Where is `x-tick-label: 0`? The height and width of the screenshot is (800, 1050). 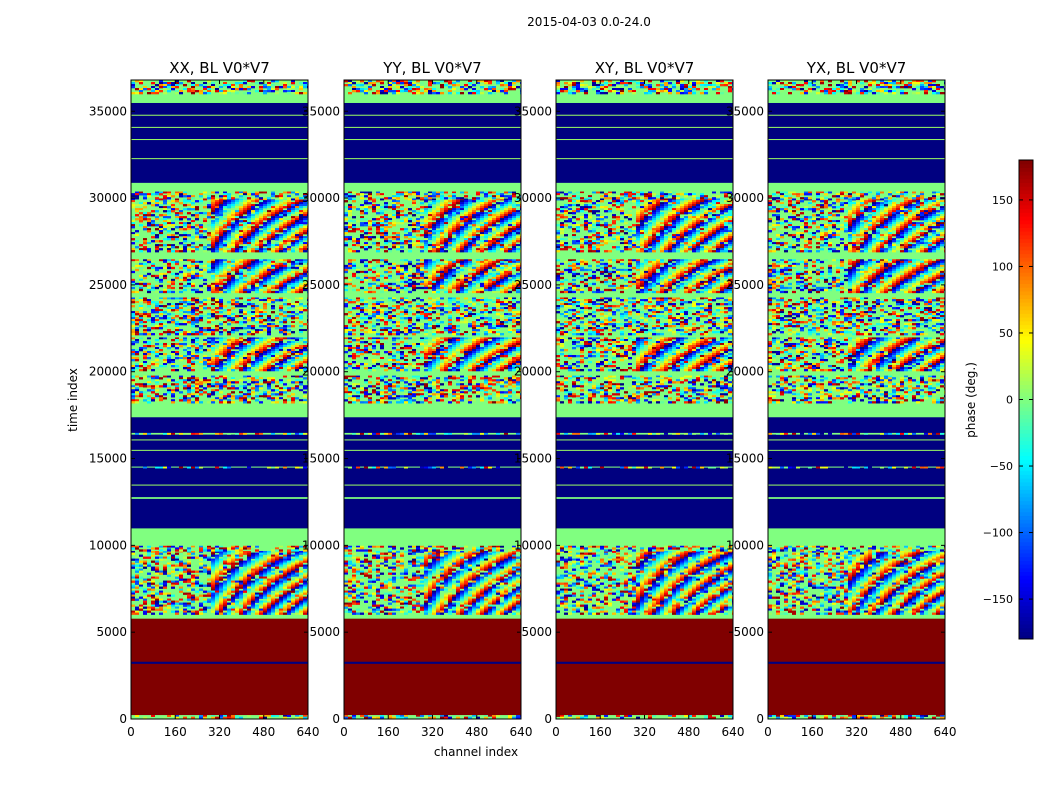 x-tick-label: 0 is located at coordinates (556, 732).